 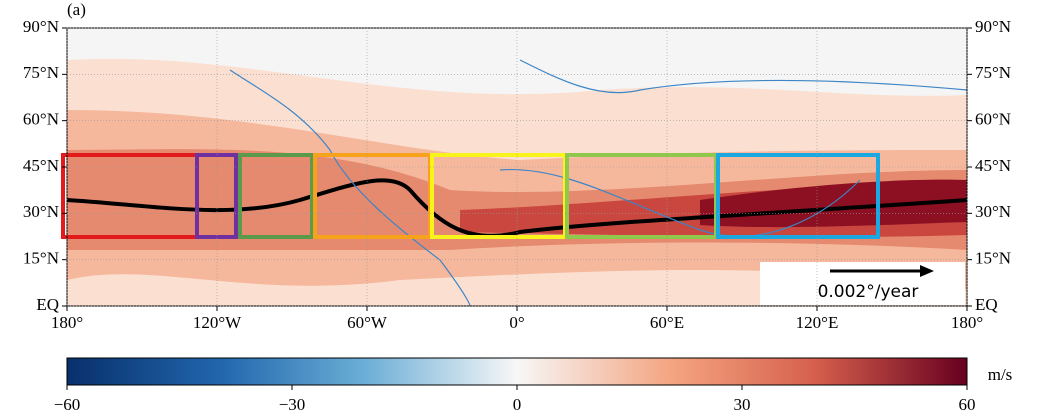 What do you see at coordinates (217, 322) in the screenshot?
I see `lon-label: 120°W` at bounding box center [217, 322].